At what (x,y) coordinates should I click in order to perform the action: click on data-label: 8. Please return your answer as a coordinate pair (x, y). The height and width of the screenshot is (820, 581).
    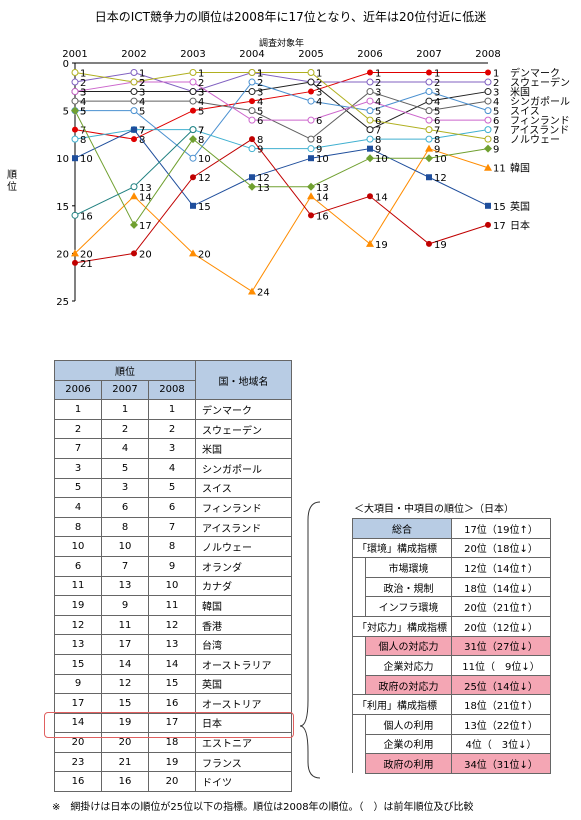
    Looking at the image, I should click on (378, 140).